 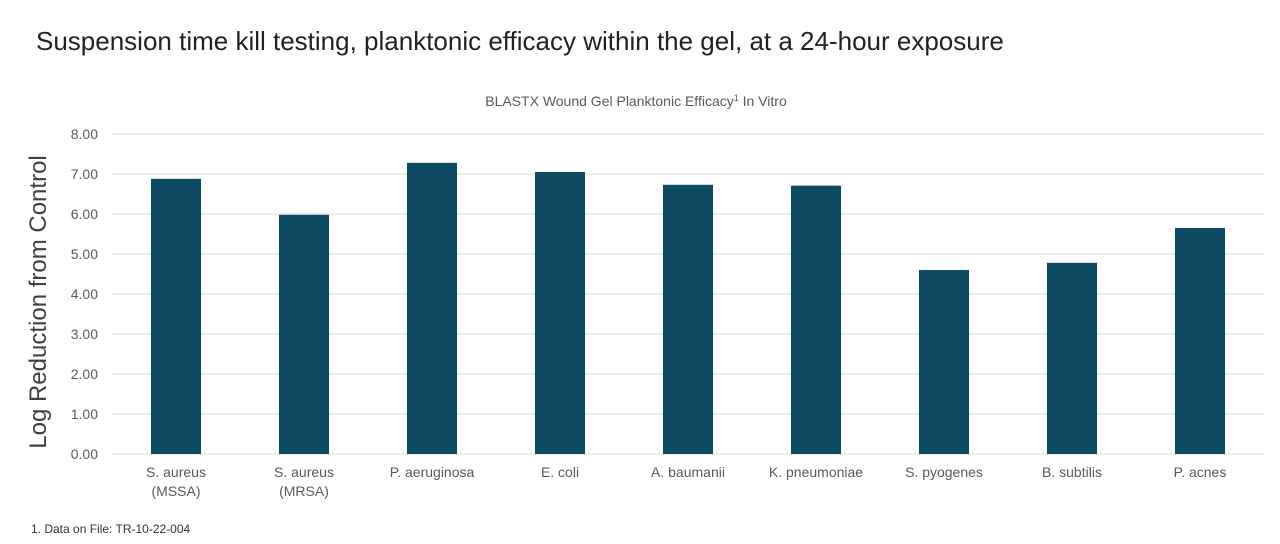 What do you see at coordinates (111, 529) in the screenshot?
I see `footnote: 1. Data on File: TR-10-22-004` at bounding box center [111, 529].